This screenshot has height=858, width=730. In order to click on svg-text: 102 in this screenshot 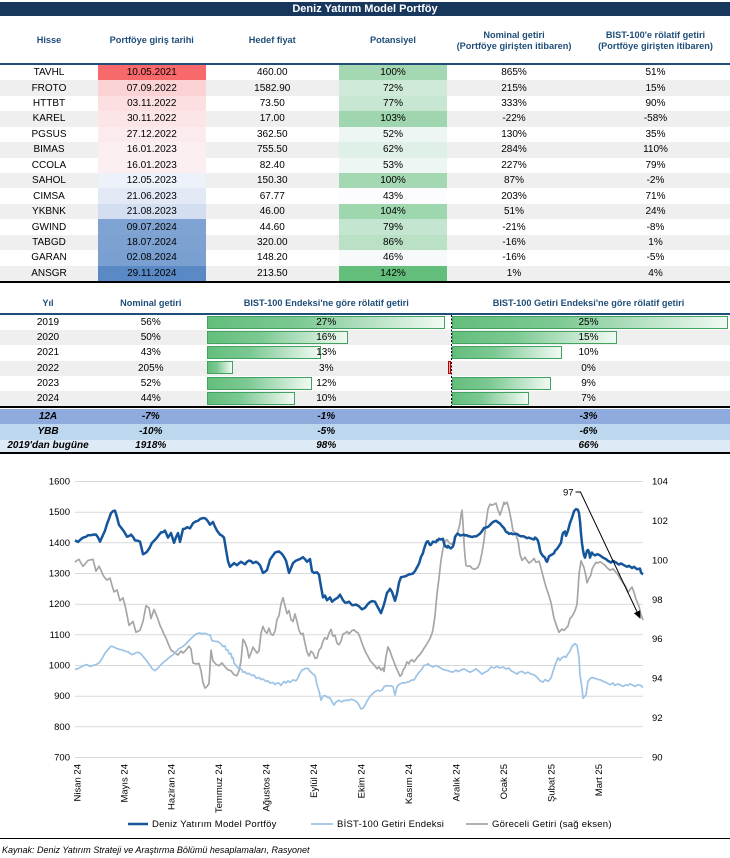, I will do `click(660, 521)`.